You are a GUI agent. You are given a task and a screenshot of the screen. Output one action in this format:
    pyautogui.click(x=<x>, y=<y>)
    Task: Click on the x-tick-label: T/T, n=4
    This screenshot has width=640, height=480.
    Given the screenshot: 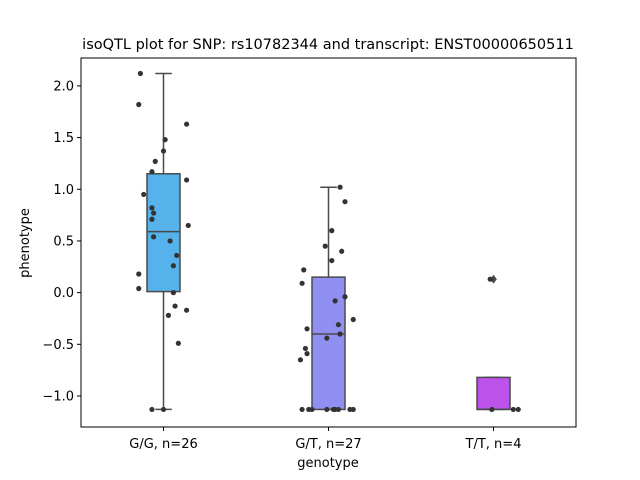 What is the action you would take?
    pyautogui.click(x=493, y=444)
    